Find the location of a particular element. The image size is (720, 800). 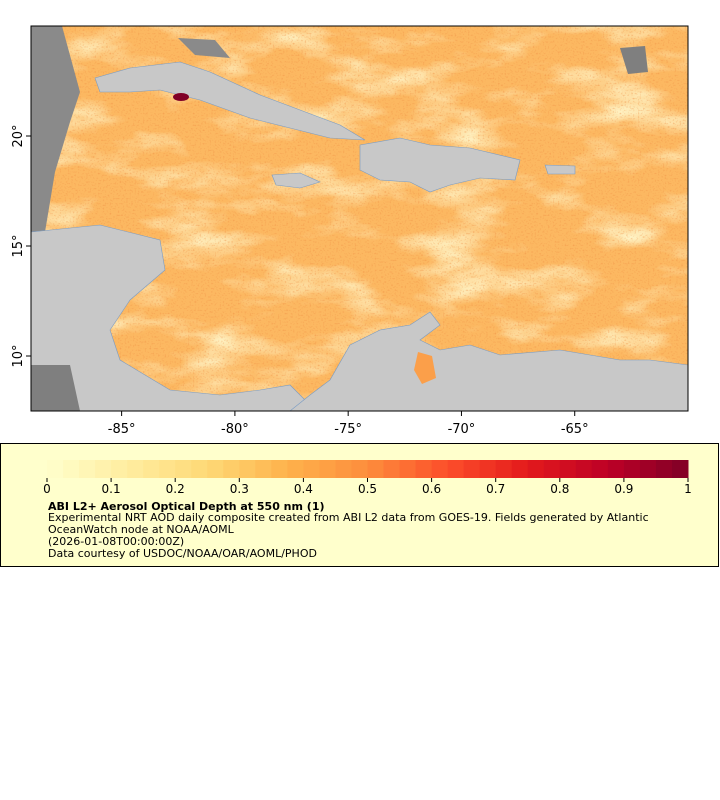

high-aod-patch is located at coordinates (181, 97).